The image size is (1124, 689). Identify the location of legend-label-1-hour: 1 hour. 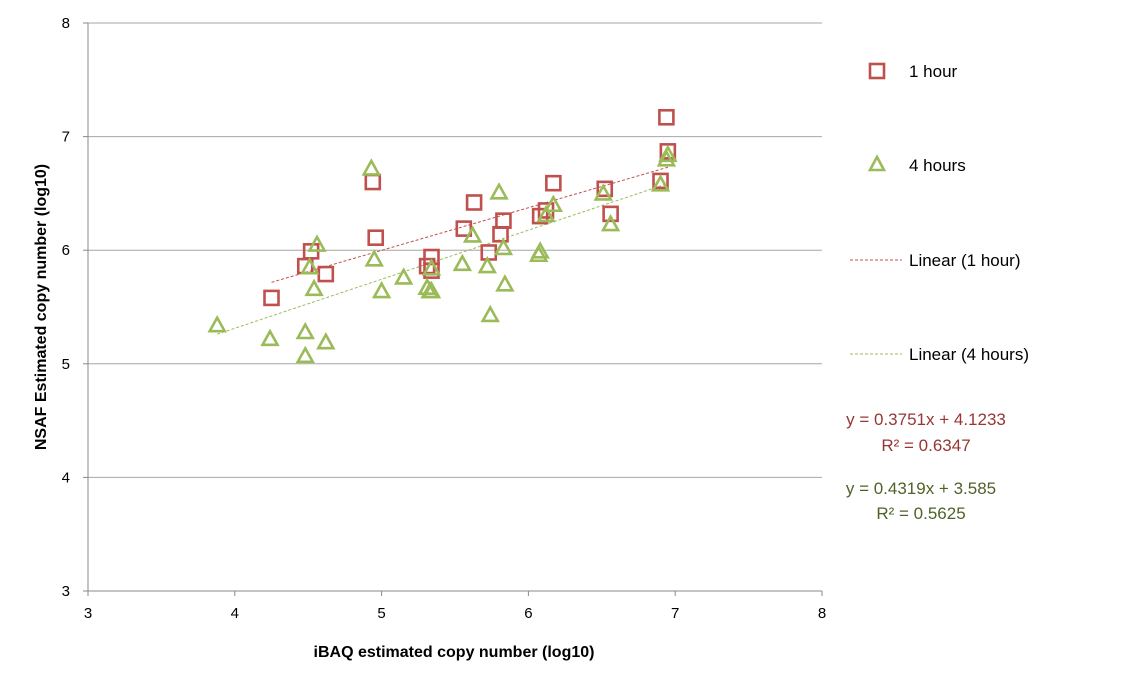
(933, 71).